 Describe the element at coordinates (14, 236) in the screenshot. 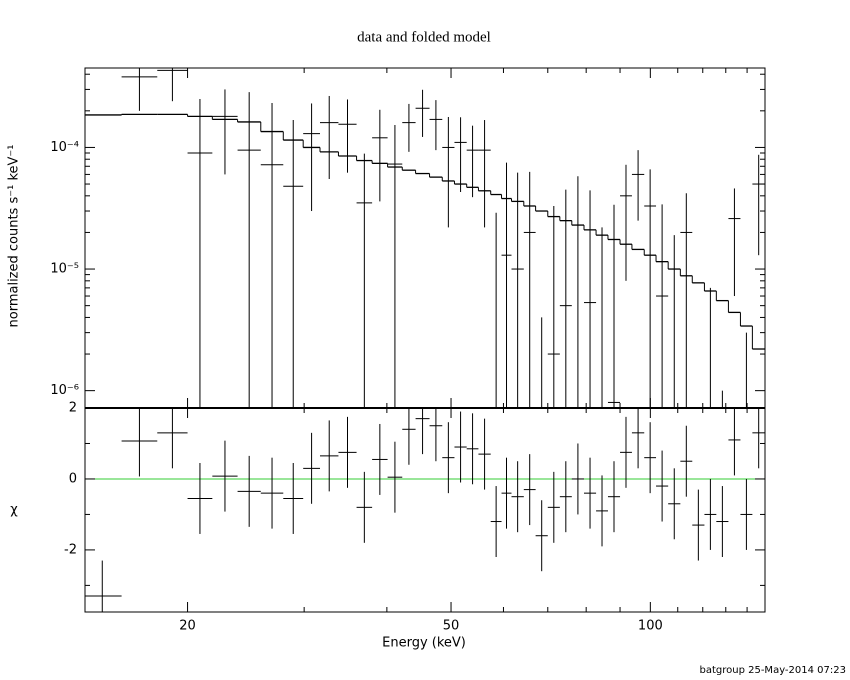

I see `y-axis-label: normalized counts s⁻¹ keV⁻¹` at that location.